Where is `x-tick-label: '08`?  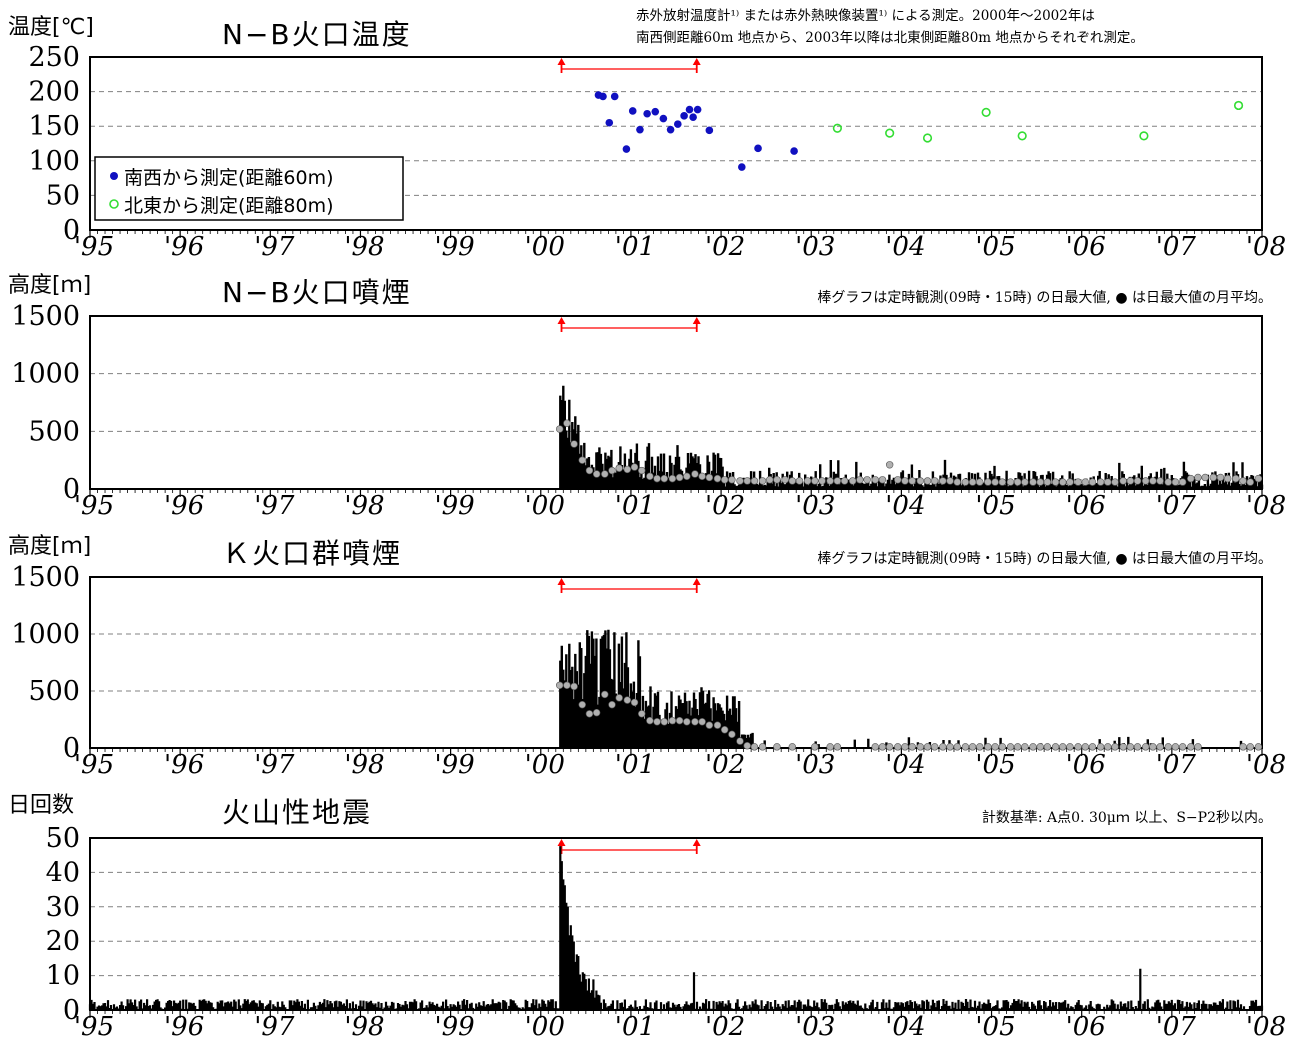
x-tick-label: '08 is located at coordinates (1266, 247).